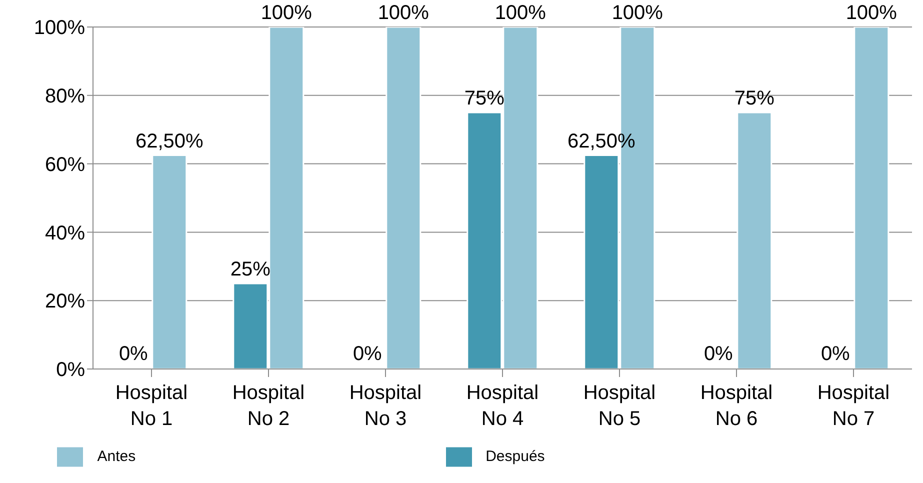 The height and width of the screenshot is (483, 923). What do you see at coordinates (116, 456) in the screenshot?
I see `legend-label: Antes` at bounding box center [116, 456].